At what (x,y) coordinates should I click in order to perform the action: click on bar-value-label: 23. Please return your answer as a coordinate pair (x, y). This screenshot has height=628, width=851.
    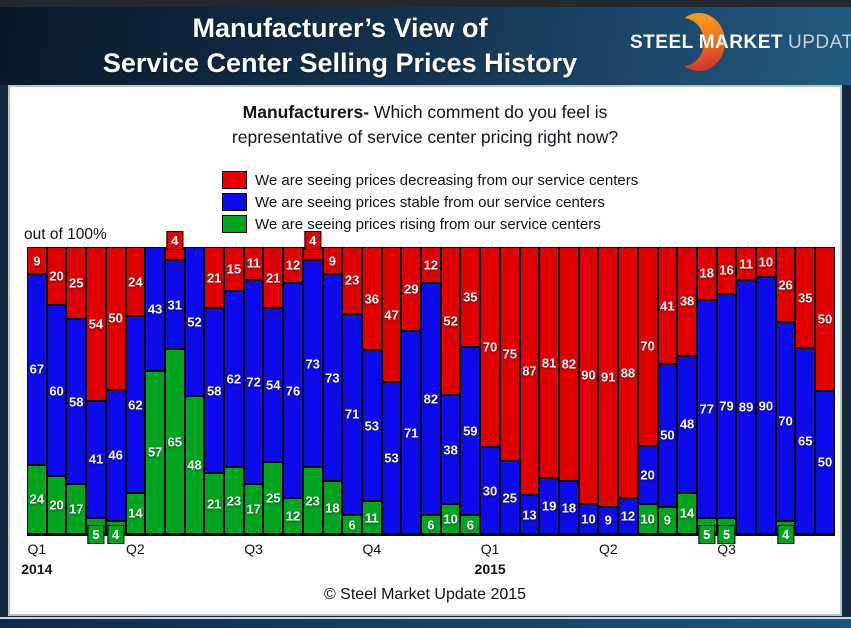
    Looking at the image, I should click on (352, 280).